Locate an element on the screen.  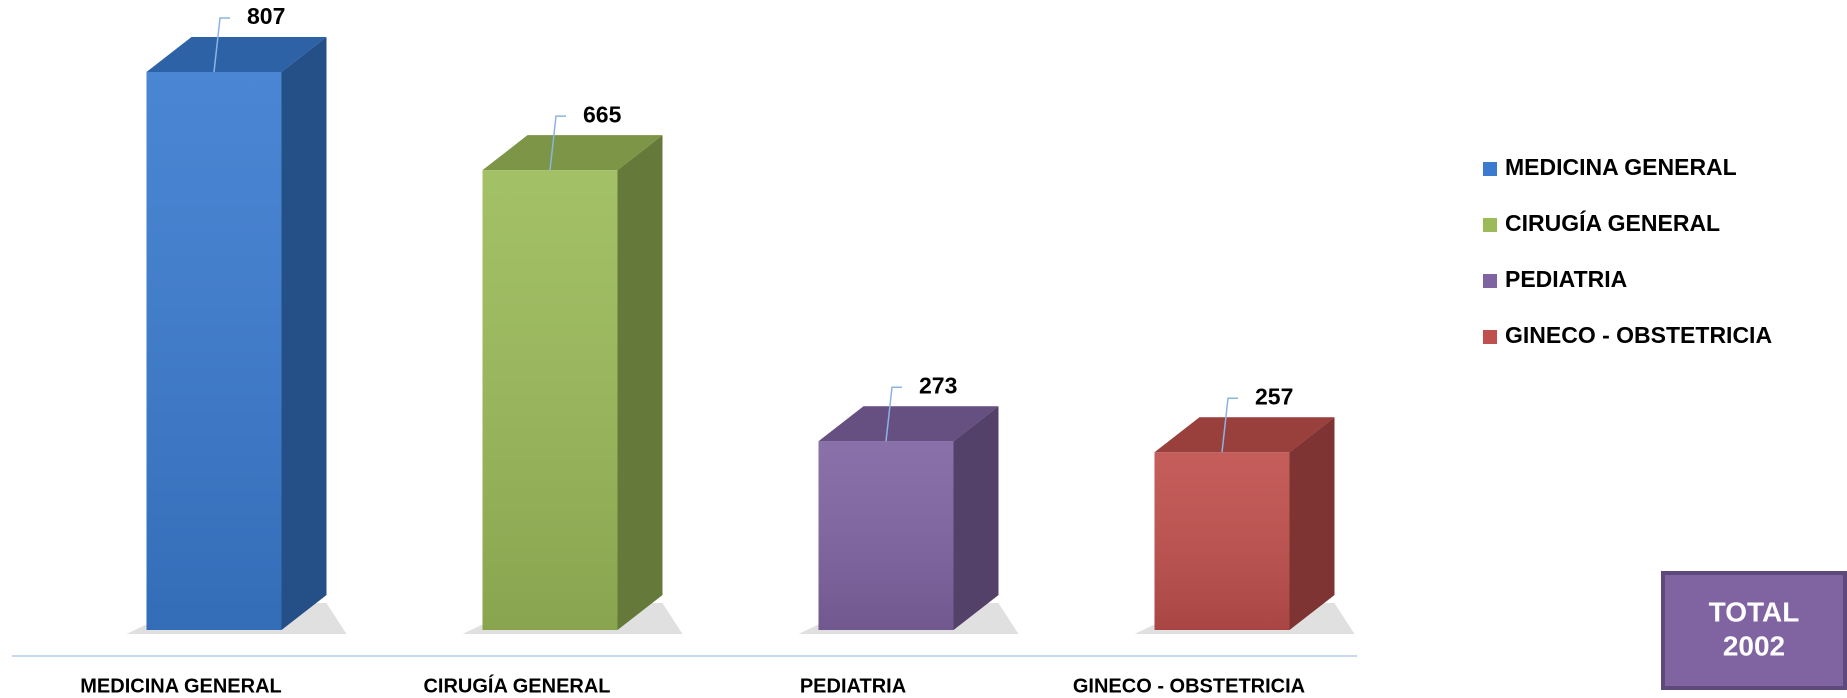
x-tick-label: CIRUGÍA GENERAL is located at coordinates (516, 685).